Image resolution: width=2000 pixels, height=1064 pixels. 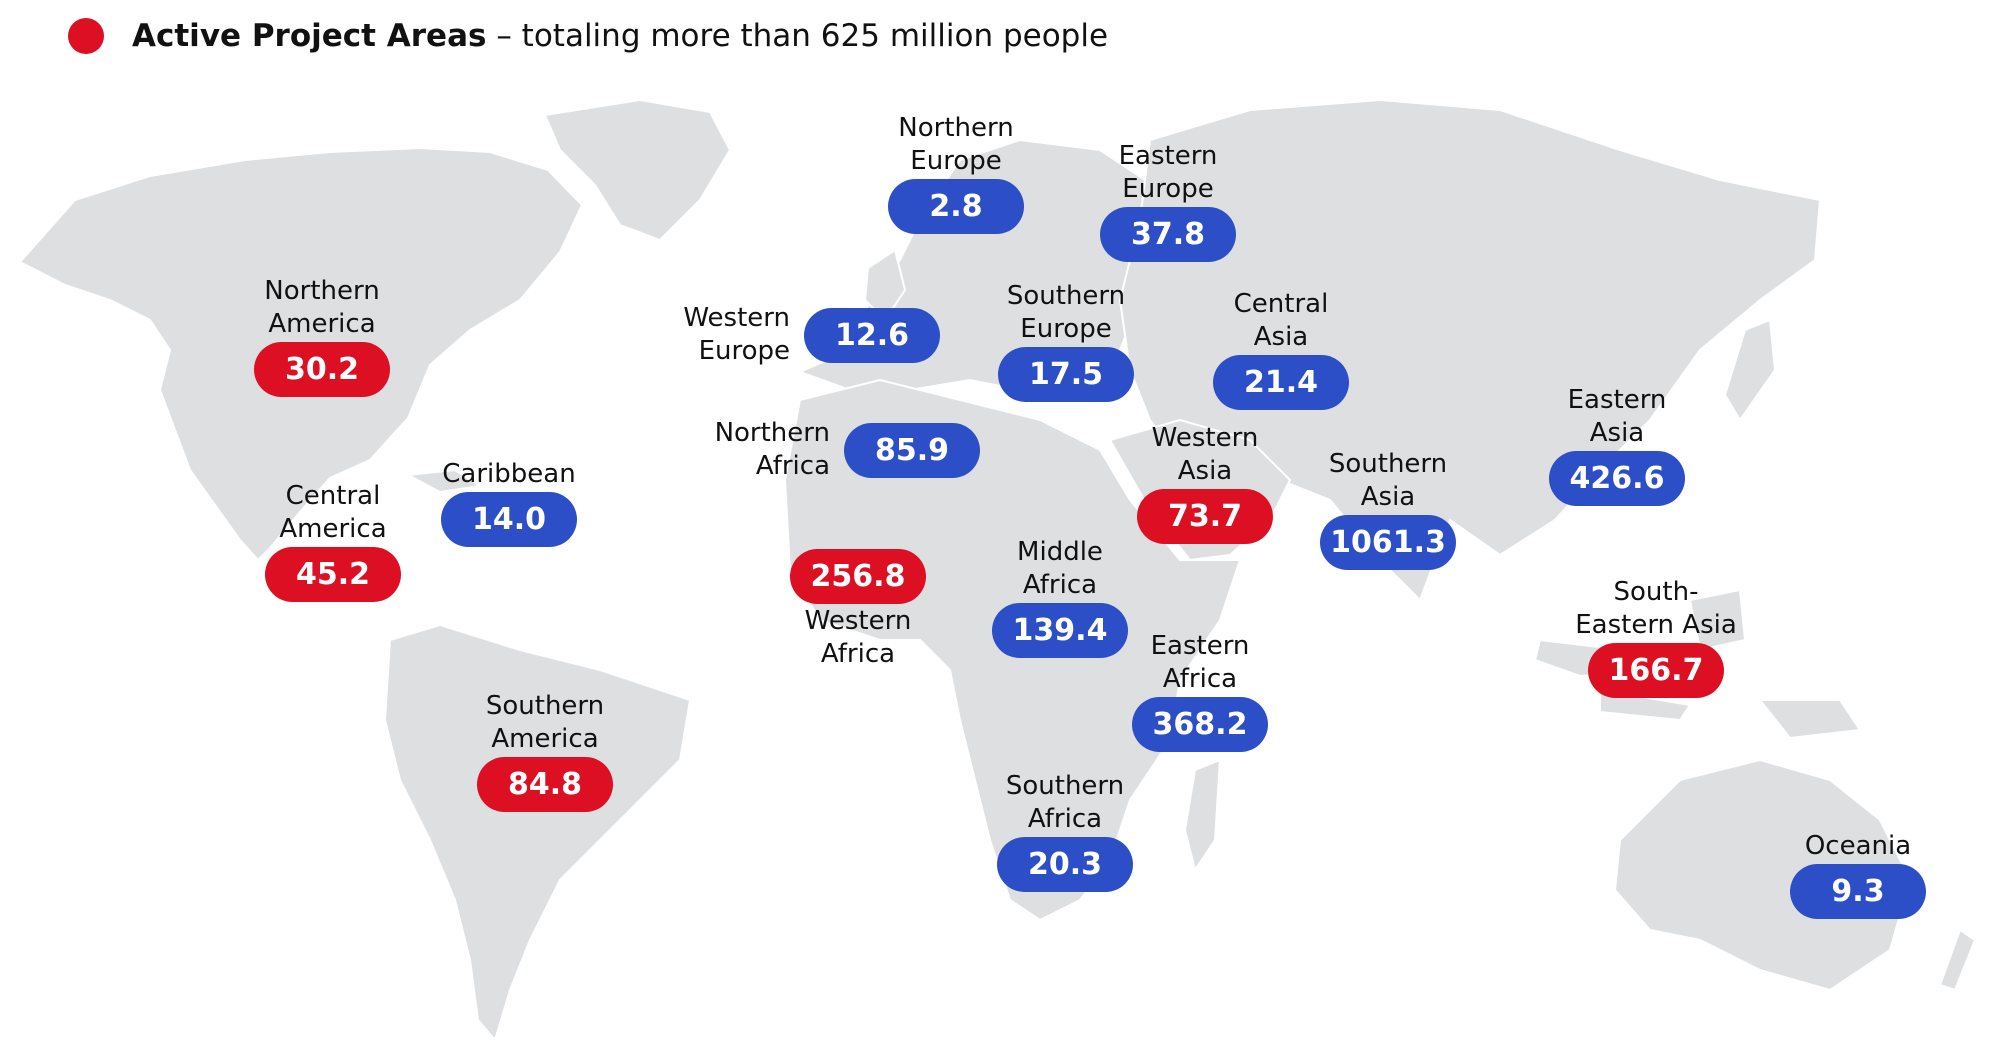 What do you see at coordinates (1858, 891) in the screenshot?
I see `value-badge: 9.3` at bounding box center [1858, 891].